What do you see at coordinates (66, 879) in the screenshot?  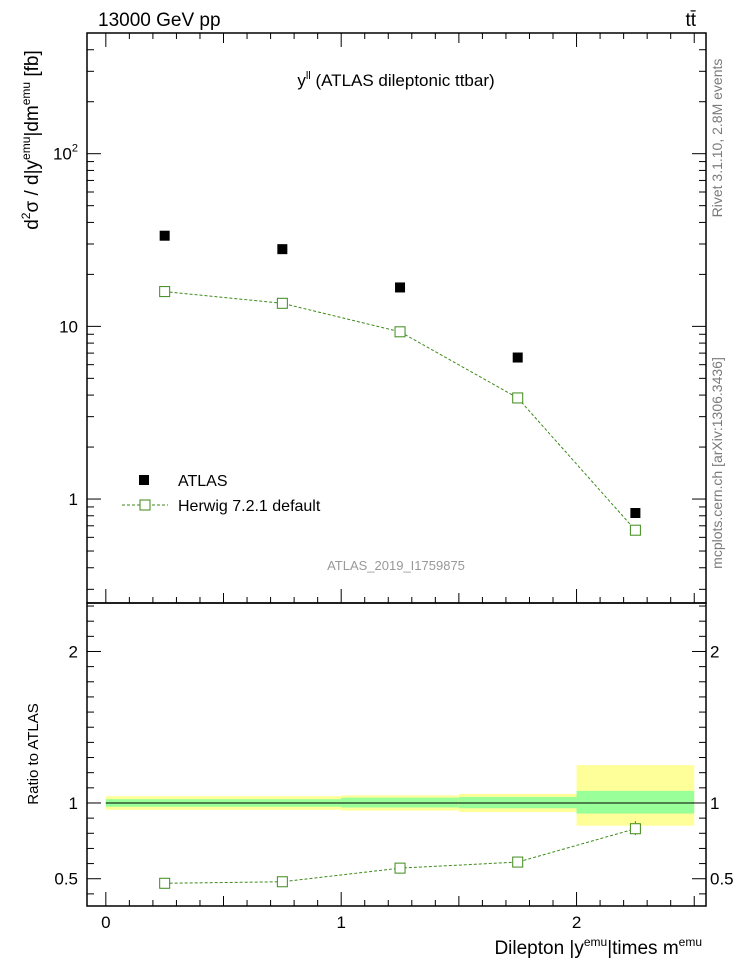 I see `ratio-y-tick-label: 0.5` at bounding box center [66, 879].